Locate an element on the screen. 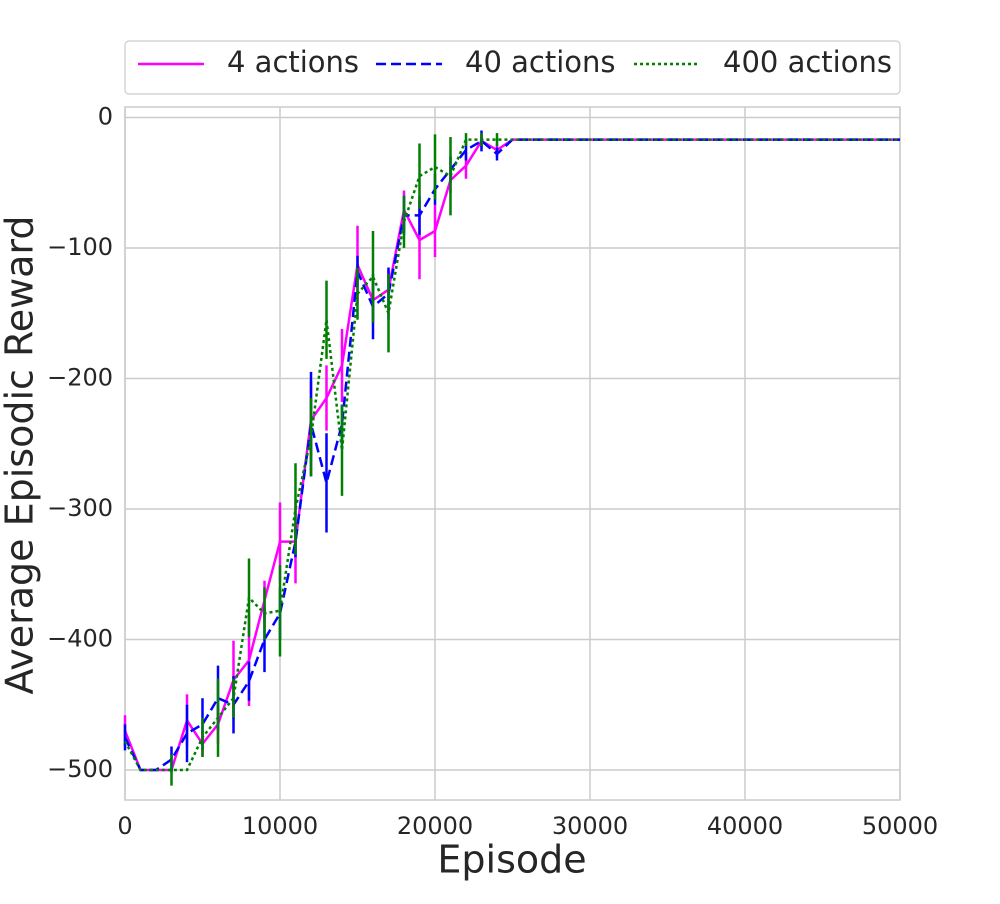 The width and height of the screenshot is (1000, 904). legend-label: 40 actions is located at coordinates (540, 62).